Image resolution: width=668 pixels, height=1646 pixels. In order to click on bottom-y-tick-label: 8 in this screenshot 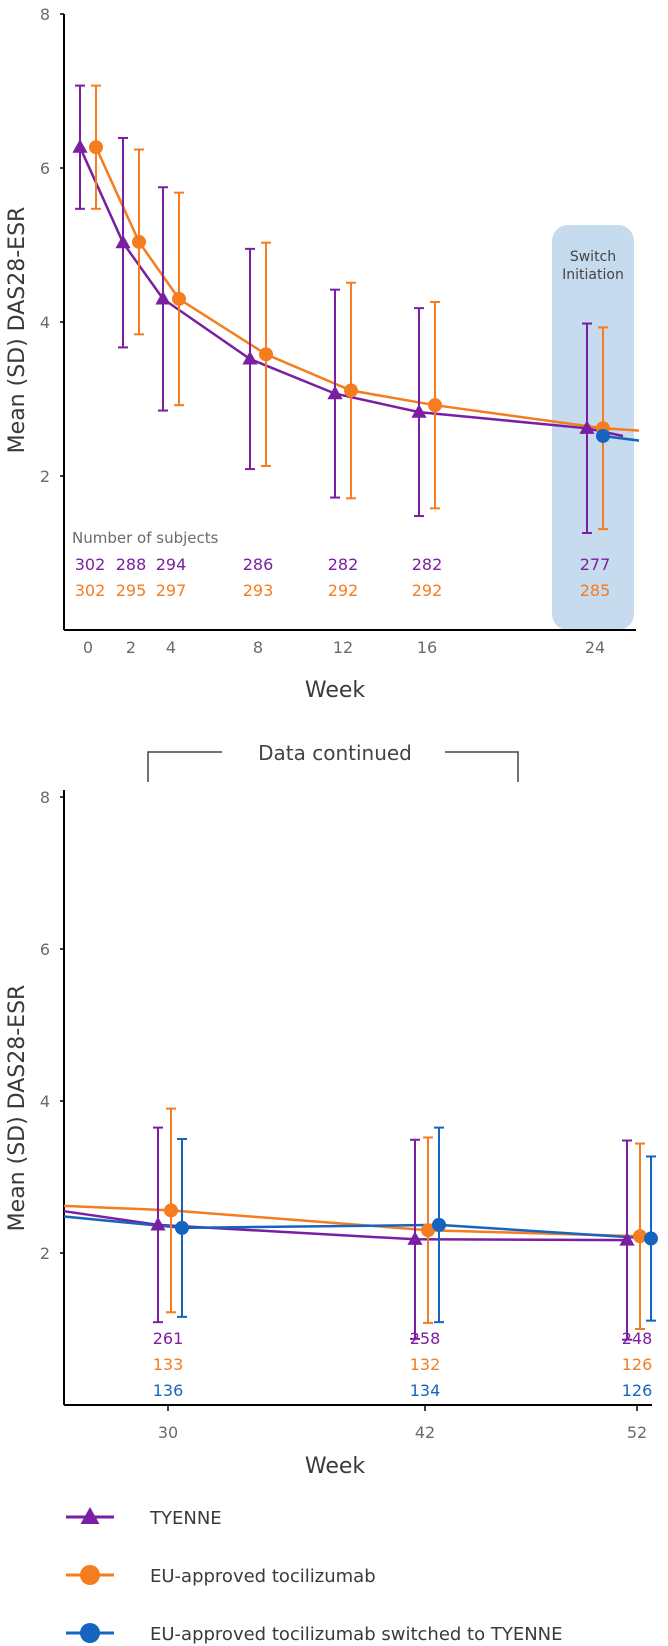, I will do `click(45, 797)`.